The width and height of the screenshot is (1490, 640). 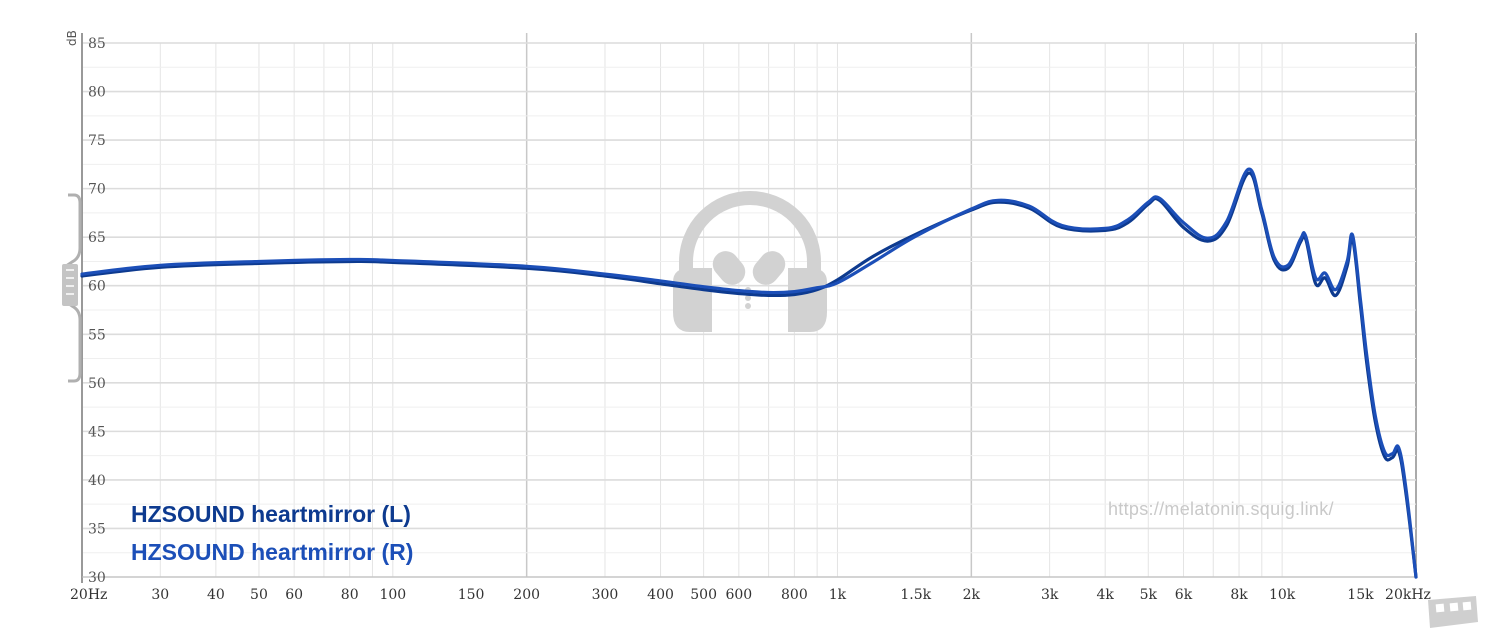 I want to click on x-tick-label: 6k, so click(x=1184, y=595).